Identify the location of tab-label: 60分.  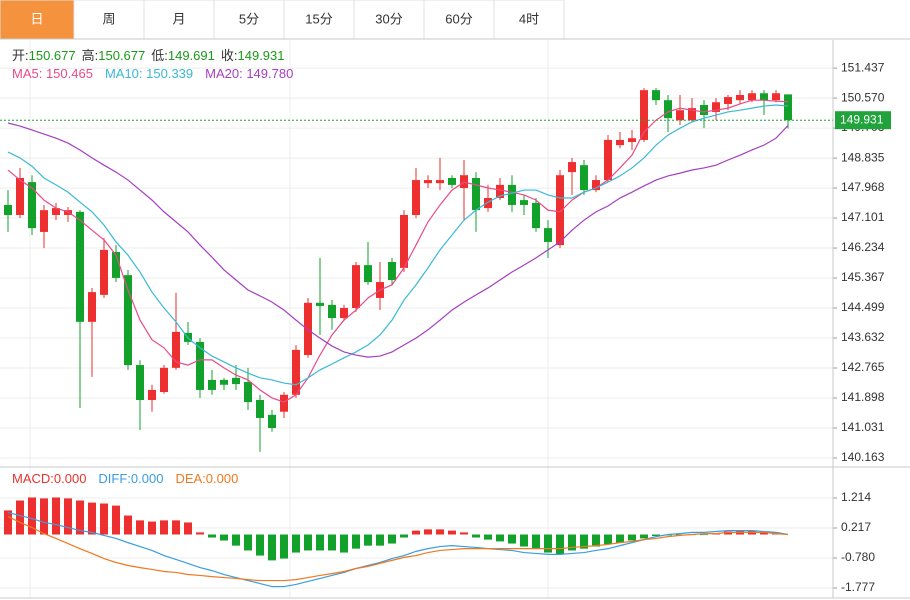
(458, 18).